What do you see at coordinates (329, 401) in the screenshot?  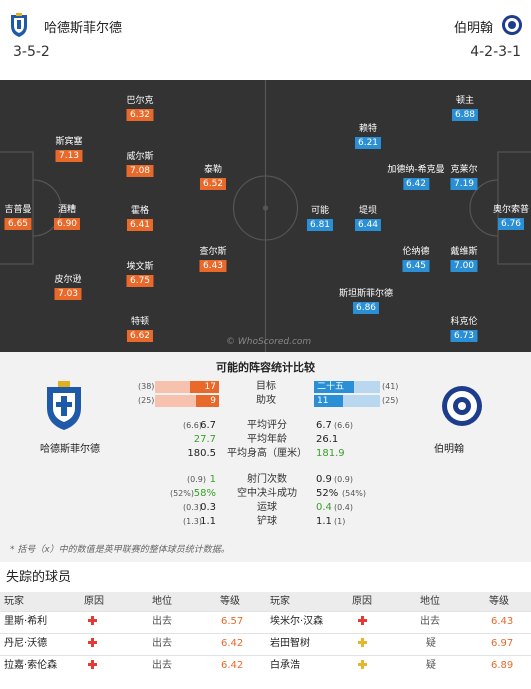 I see `away-bar-fill` at bounding box center [329, 401].